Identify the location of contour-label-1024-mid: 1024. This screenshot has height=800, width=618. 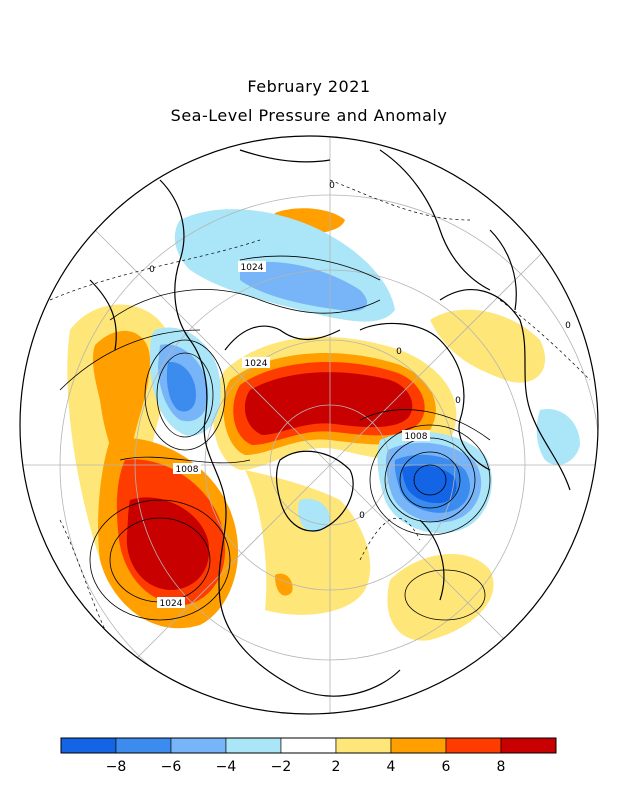
(256, 364).